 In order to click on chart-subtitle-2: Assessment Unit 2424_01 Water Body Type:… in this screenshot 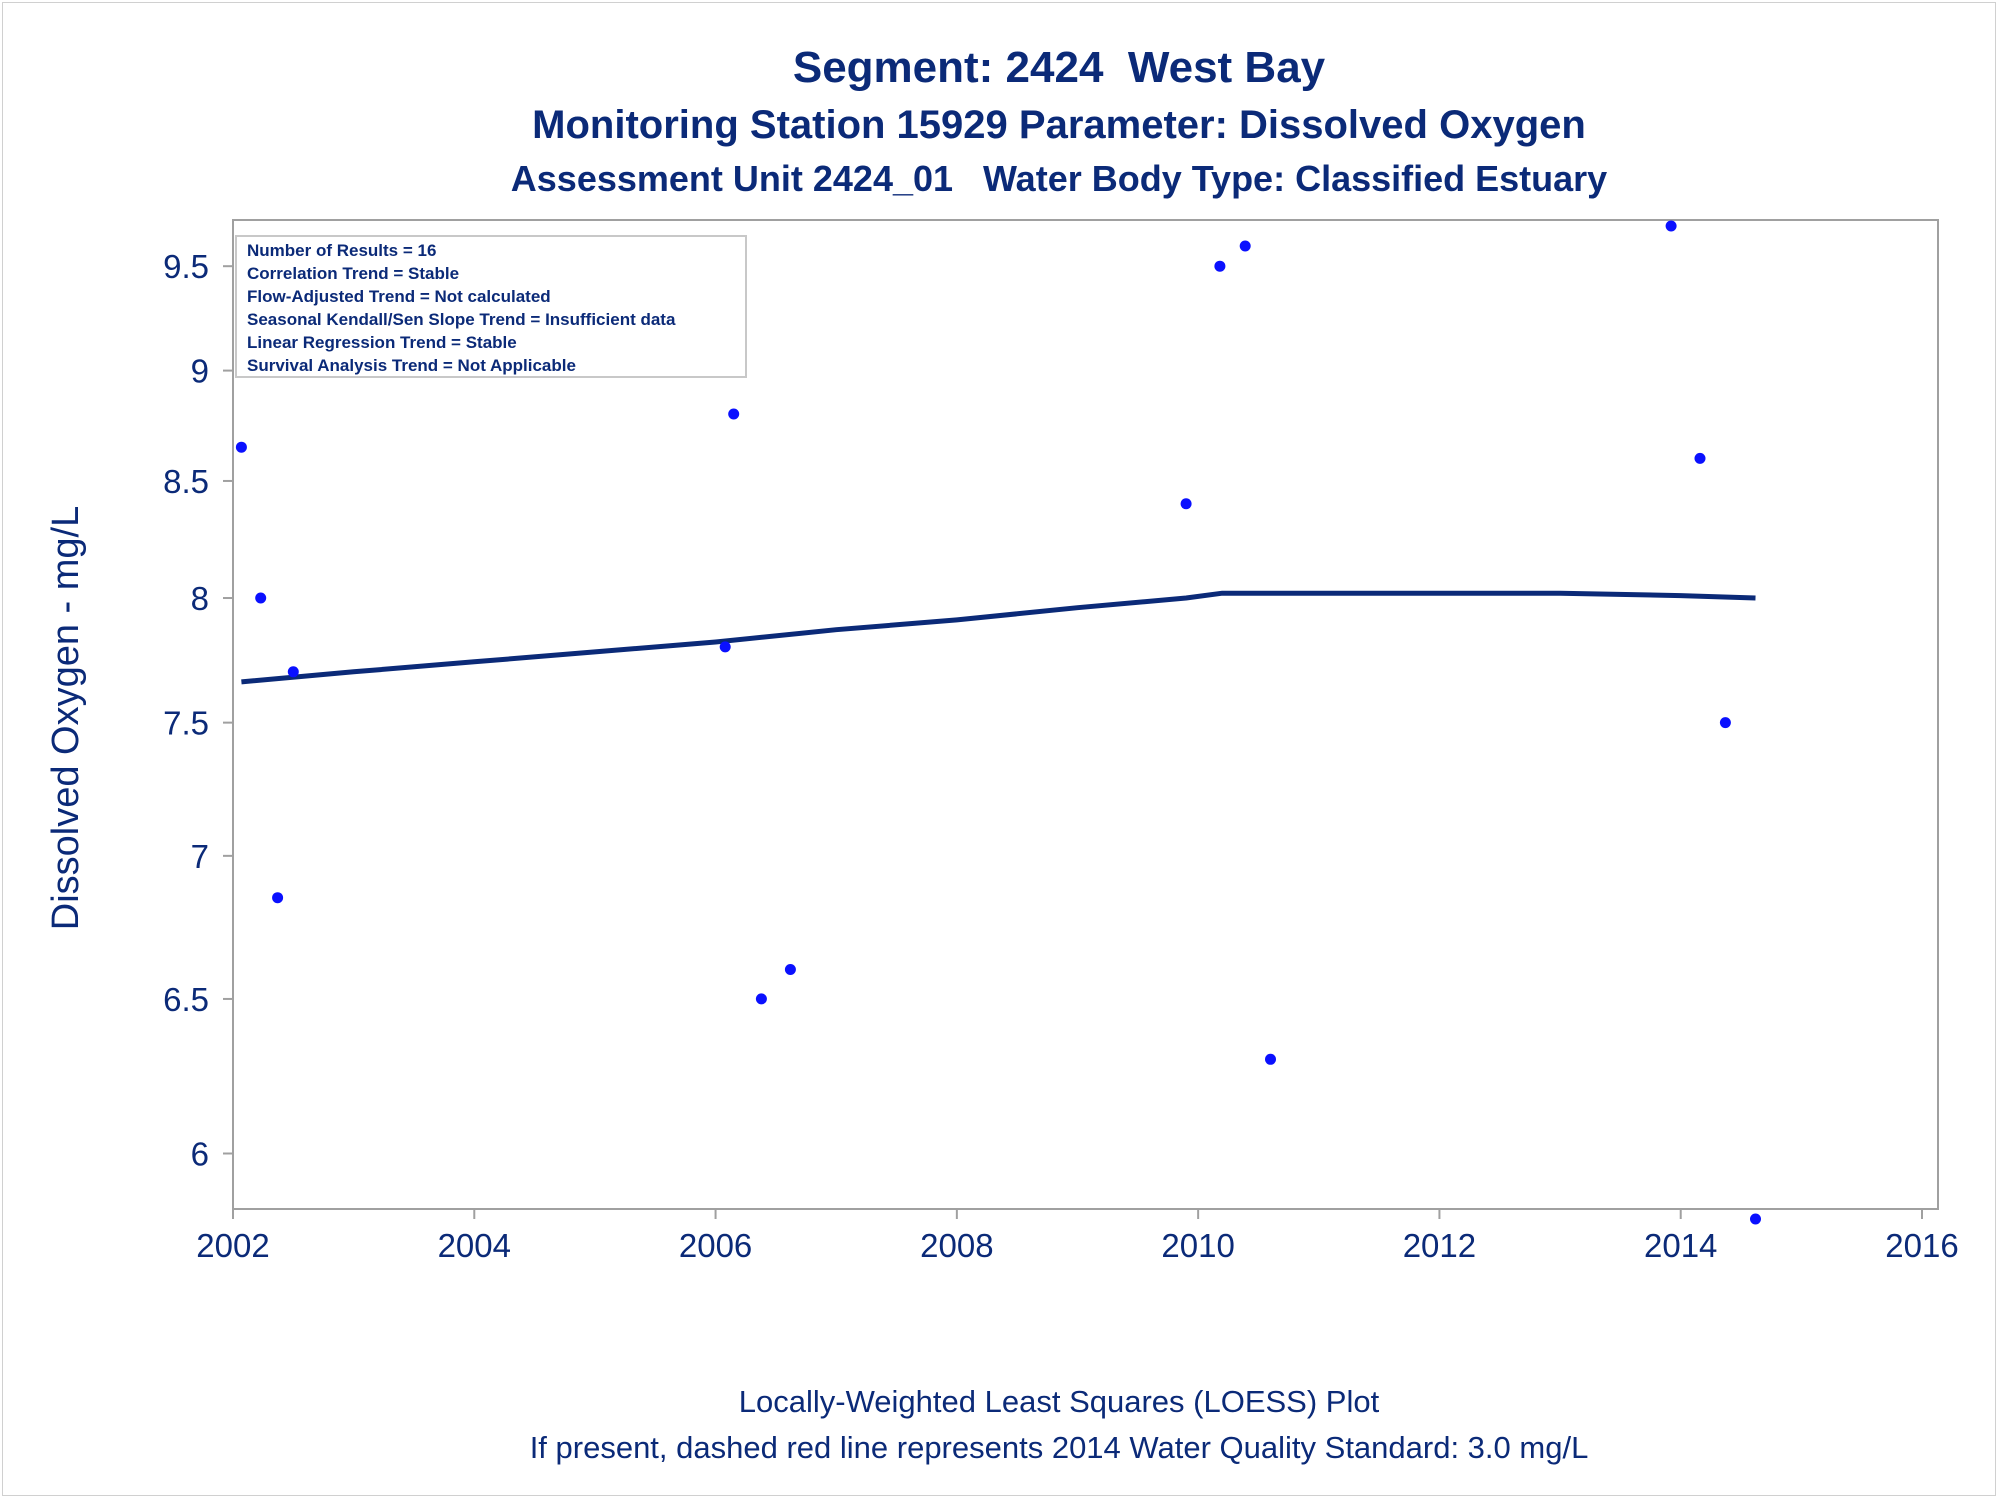, I will do `click(1059, 178)`.